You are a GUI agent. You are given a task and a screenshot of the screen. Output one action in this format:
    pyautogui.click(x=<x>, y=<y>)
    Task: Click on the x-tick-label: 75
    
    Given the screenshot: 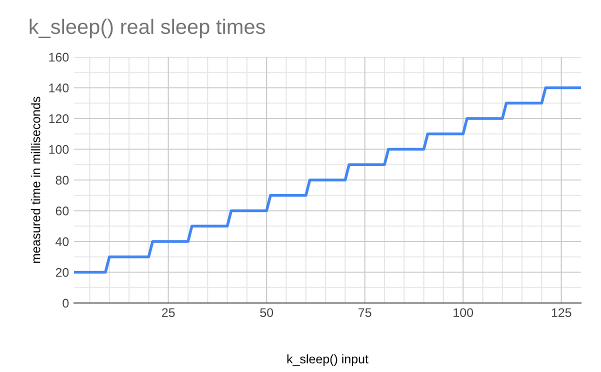 What is the action you would take?
    pyautogui.click(x=365, y=313)
    